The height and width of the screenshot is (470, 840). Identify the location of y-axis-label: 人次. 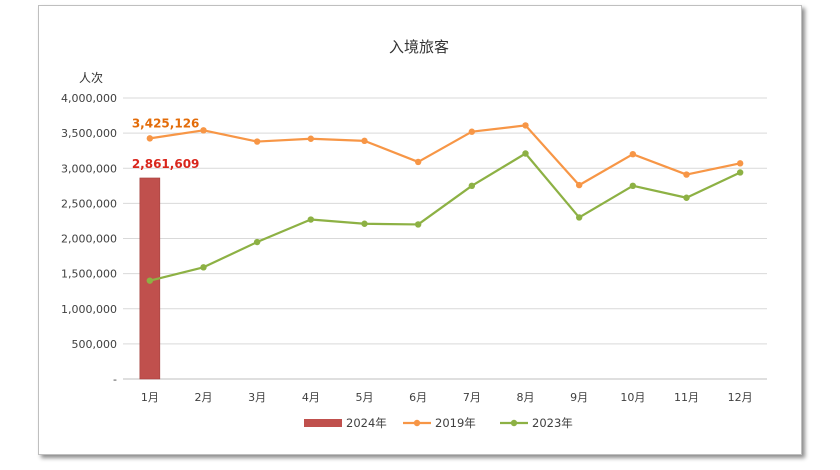
(91, 78).